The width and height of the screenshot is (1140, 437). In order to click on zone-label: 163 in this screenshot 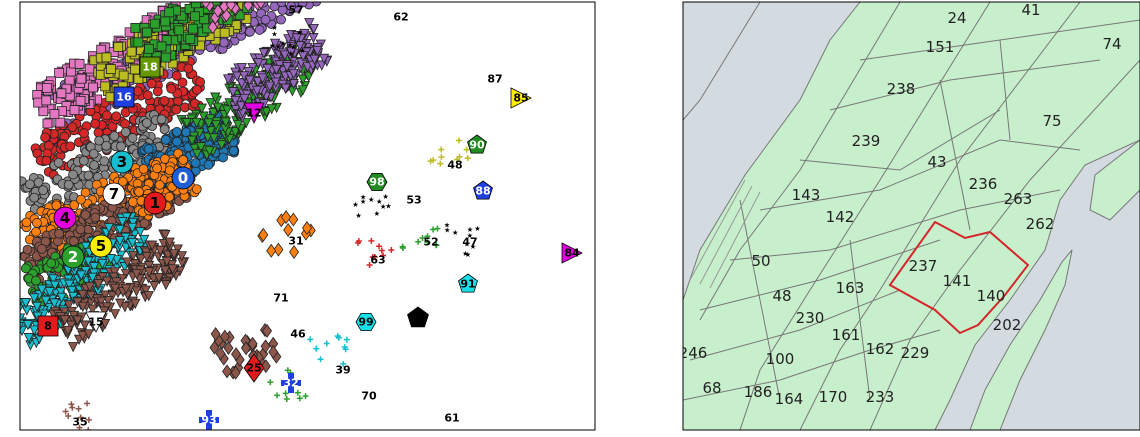, I will do `click(850, 288)`.